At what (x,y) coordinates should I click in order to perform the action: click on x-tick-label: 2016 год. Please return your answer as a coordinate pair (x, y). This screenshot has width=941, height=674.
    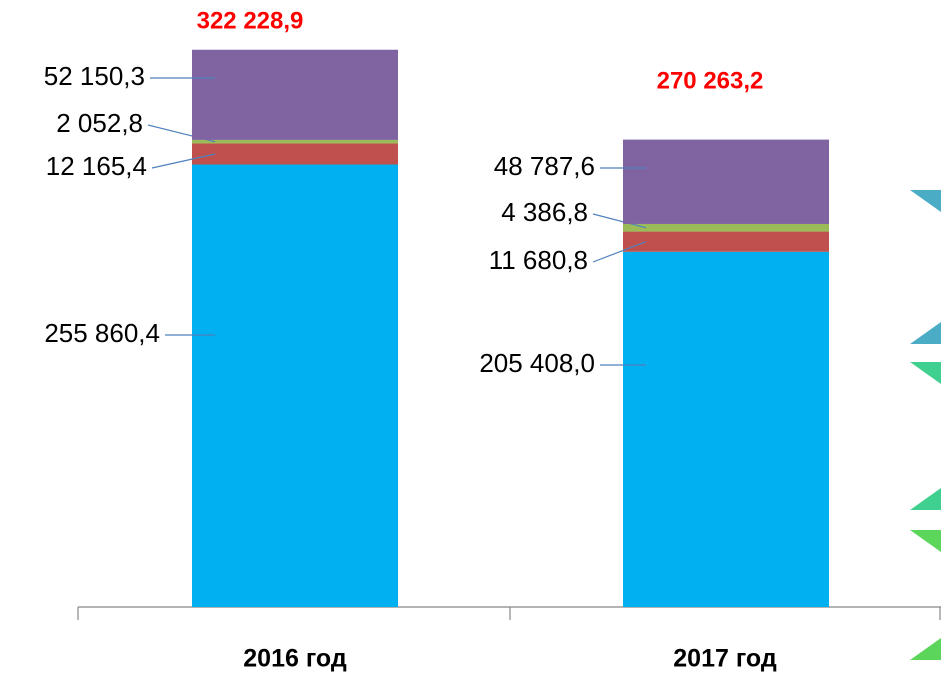
    Looking at the image, I should click on (295, 659).